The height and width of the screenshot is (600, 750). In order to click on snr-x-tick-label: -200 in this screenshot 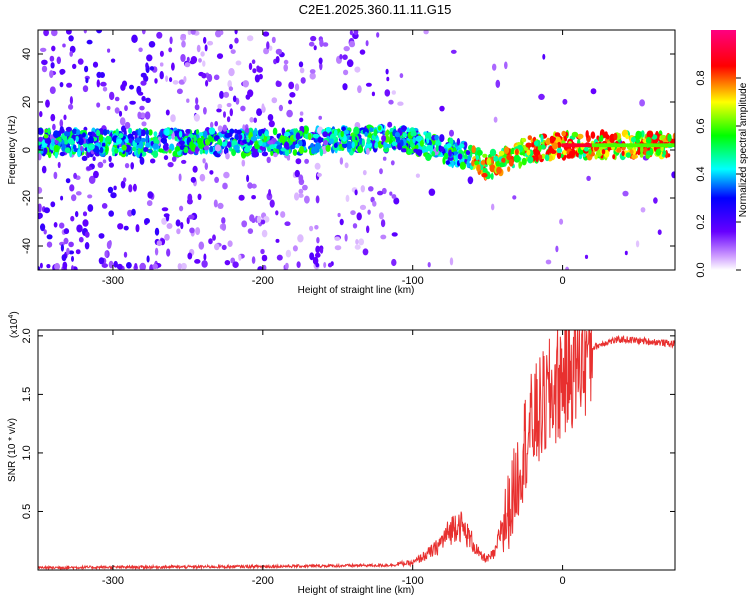, I will do `click(263, 581)`.